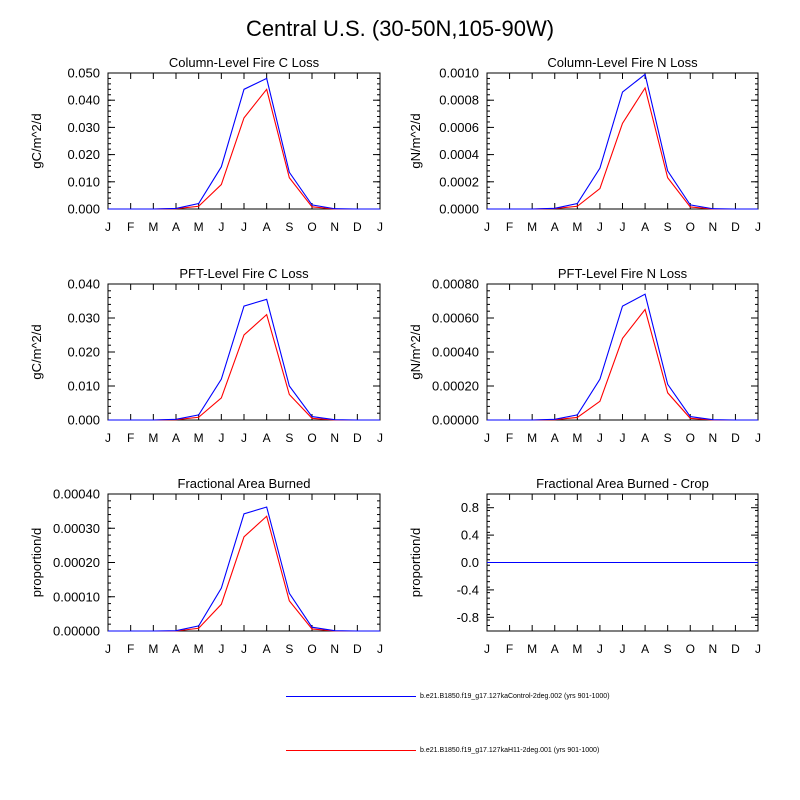 This screenshot has height=800, width=800. What do you see at coordinates (622, 483) in the screenshot?
I see `panel-6-title: Fractional Area Burned - Crop` at bounding box center [622, 483].